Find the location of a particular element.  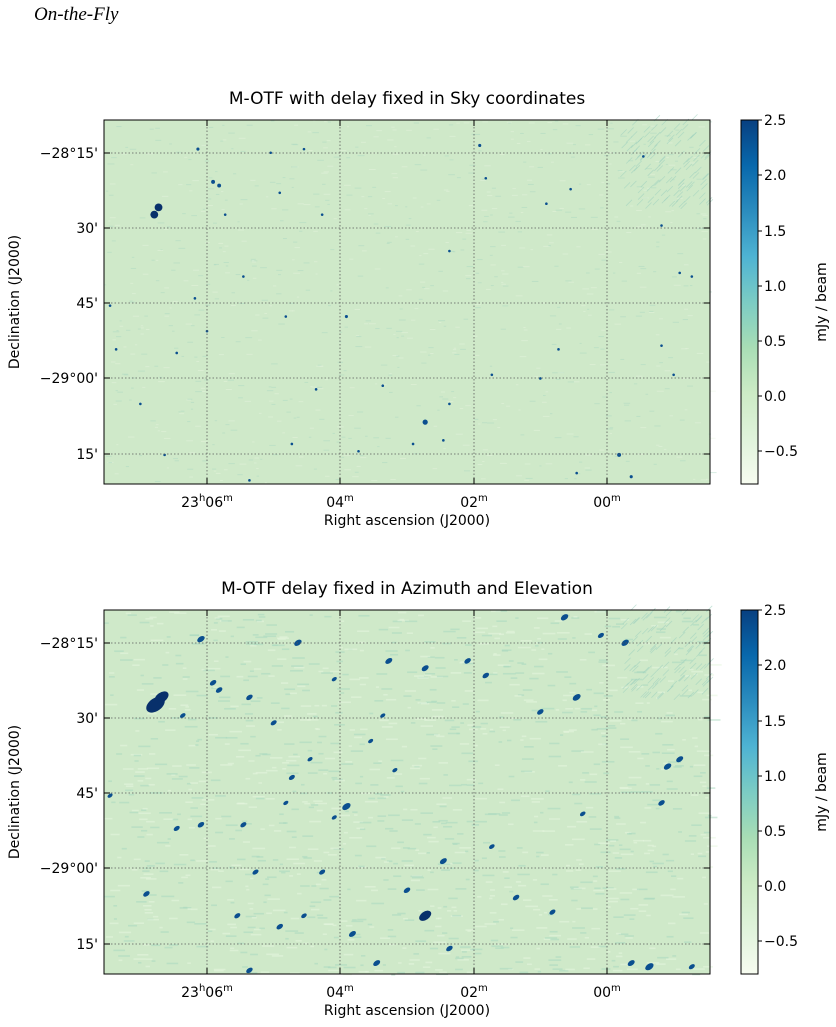

y-axis-label: Declination (J2000) is located at coordinates (15, 302).